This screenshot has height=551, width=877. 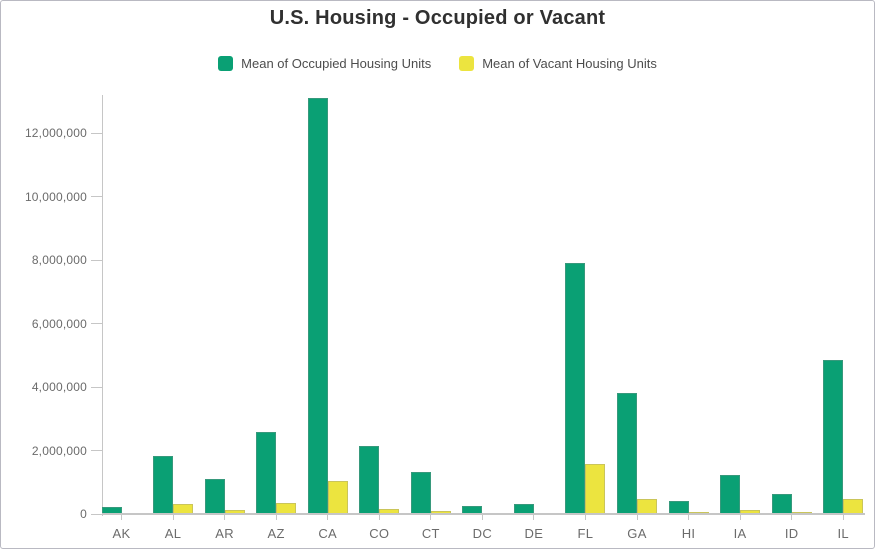 What do you see at coordinates (389, 511) in the screenshot?
I see `bar-vacant-co` at bounding box center [389, 511].